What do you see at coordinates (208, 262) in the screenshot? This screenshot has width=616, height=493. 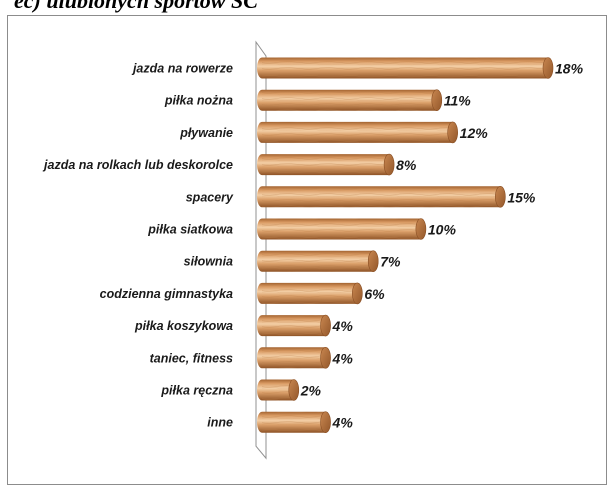 I see `category-label: siłownia` at bounding box center [208, 262].